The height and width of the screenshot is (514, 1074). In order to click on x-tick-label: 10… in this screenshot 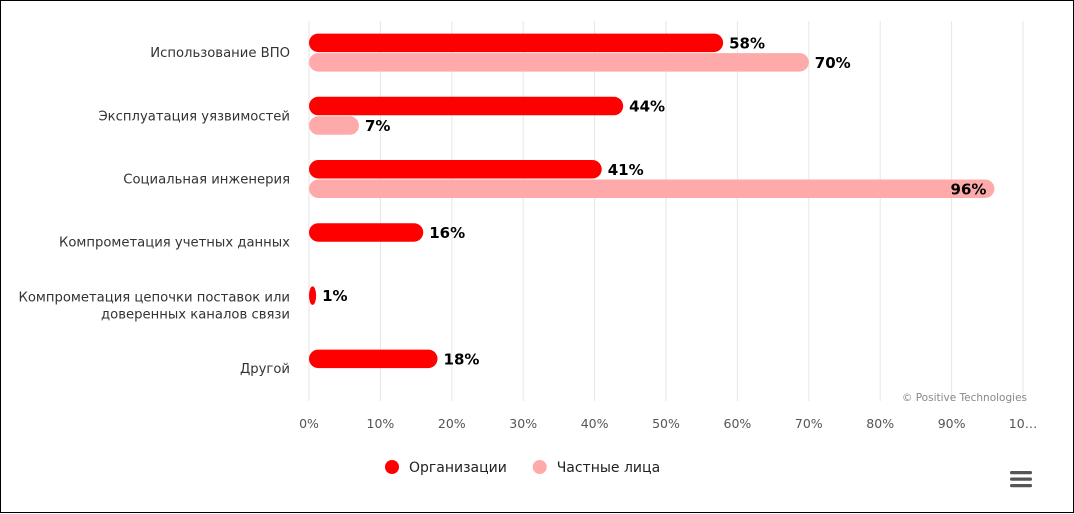, I will do `click(1023, 423)`.